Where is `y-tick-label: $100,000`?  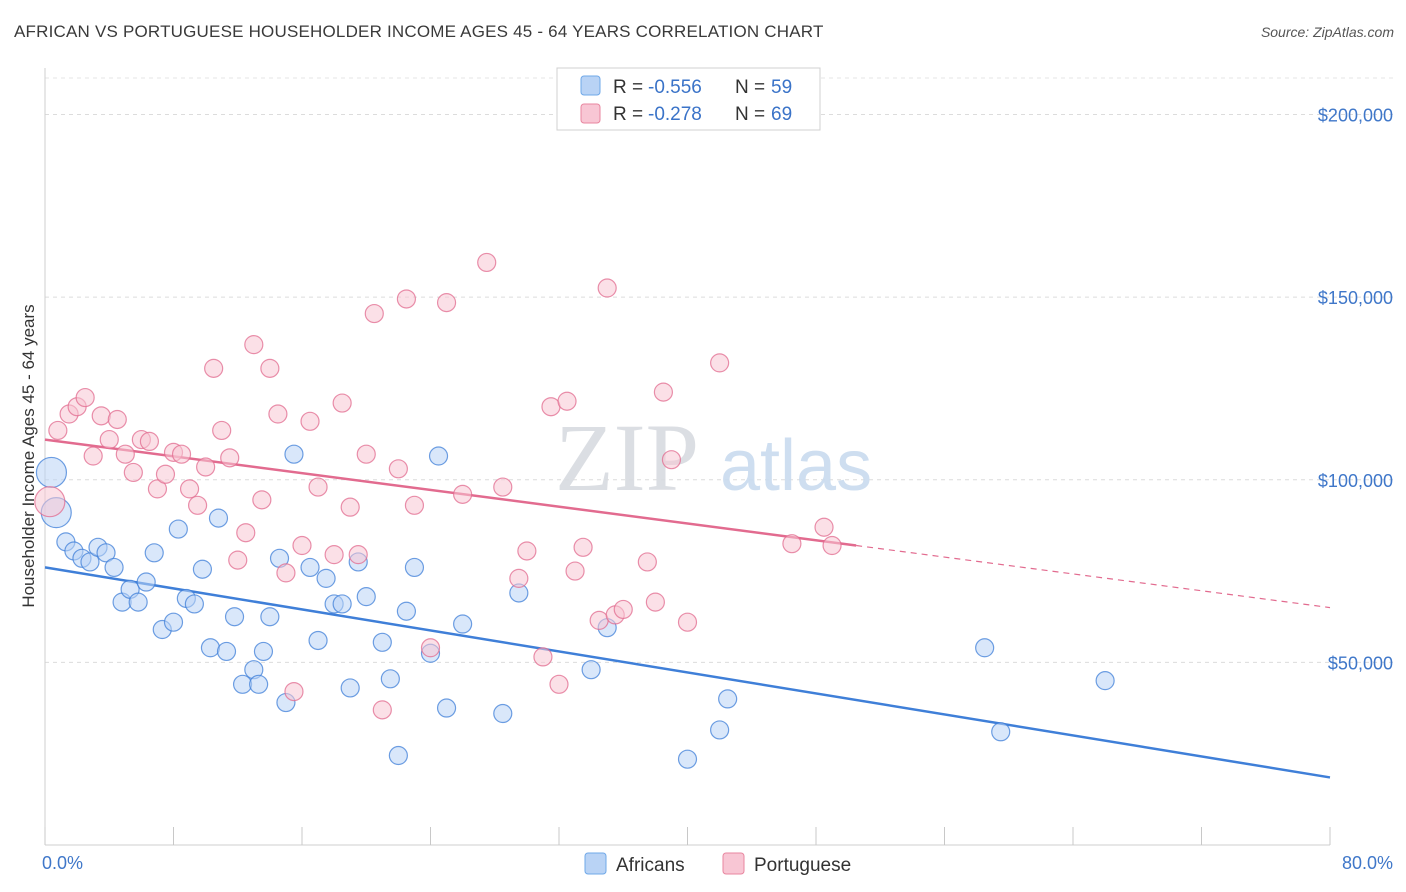
y-tick-label: $100,000 is located at coordinates (1355, 481).